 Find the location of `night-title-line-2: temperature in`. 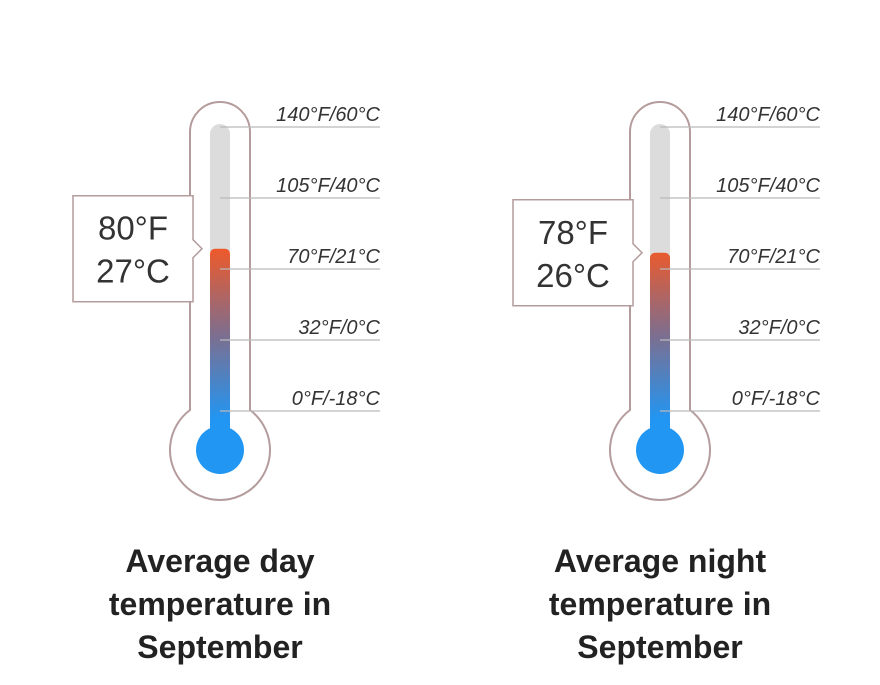

night-title-line-2: temperature in is located at coordinates (660, 604).